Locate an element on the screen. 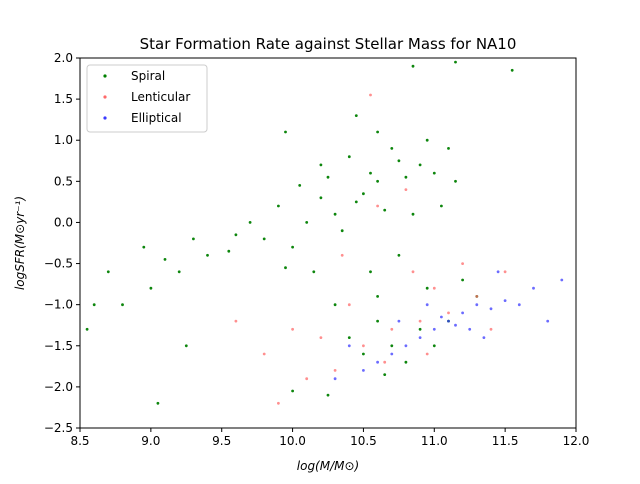  legend: Spiral Lenticular Elliptical is located at coordinates (147, 98).